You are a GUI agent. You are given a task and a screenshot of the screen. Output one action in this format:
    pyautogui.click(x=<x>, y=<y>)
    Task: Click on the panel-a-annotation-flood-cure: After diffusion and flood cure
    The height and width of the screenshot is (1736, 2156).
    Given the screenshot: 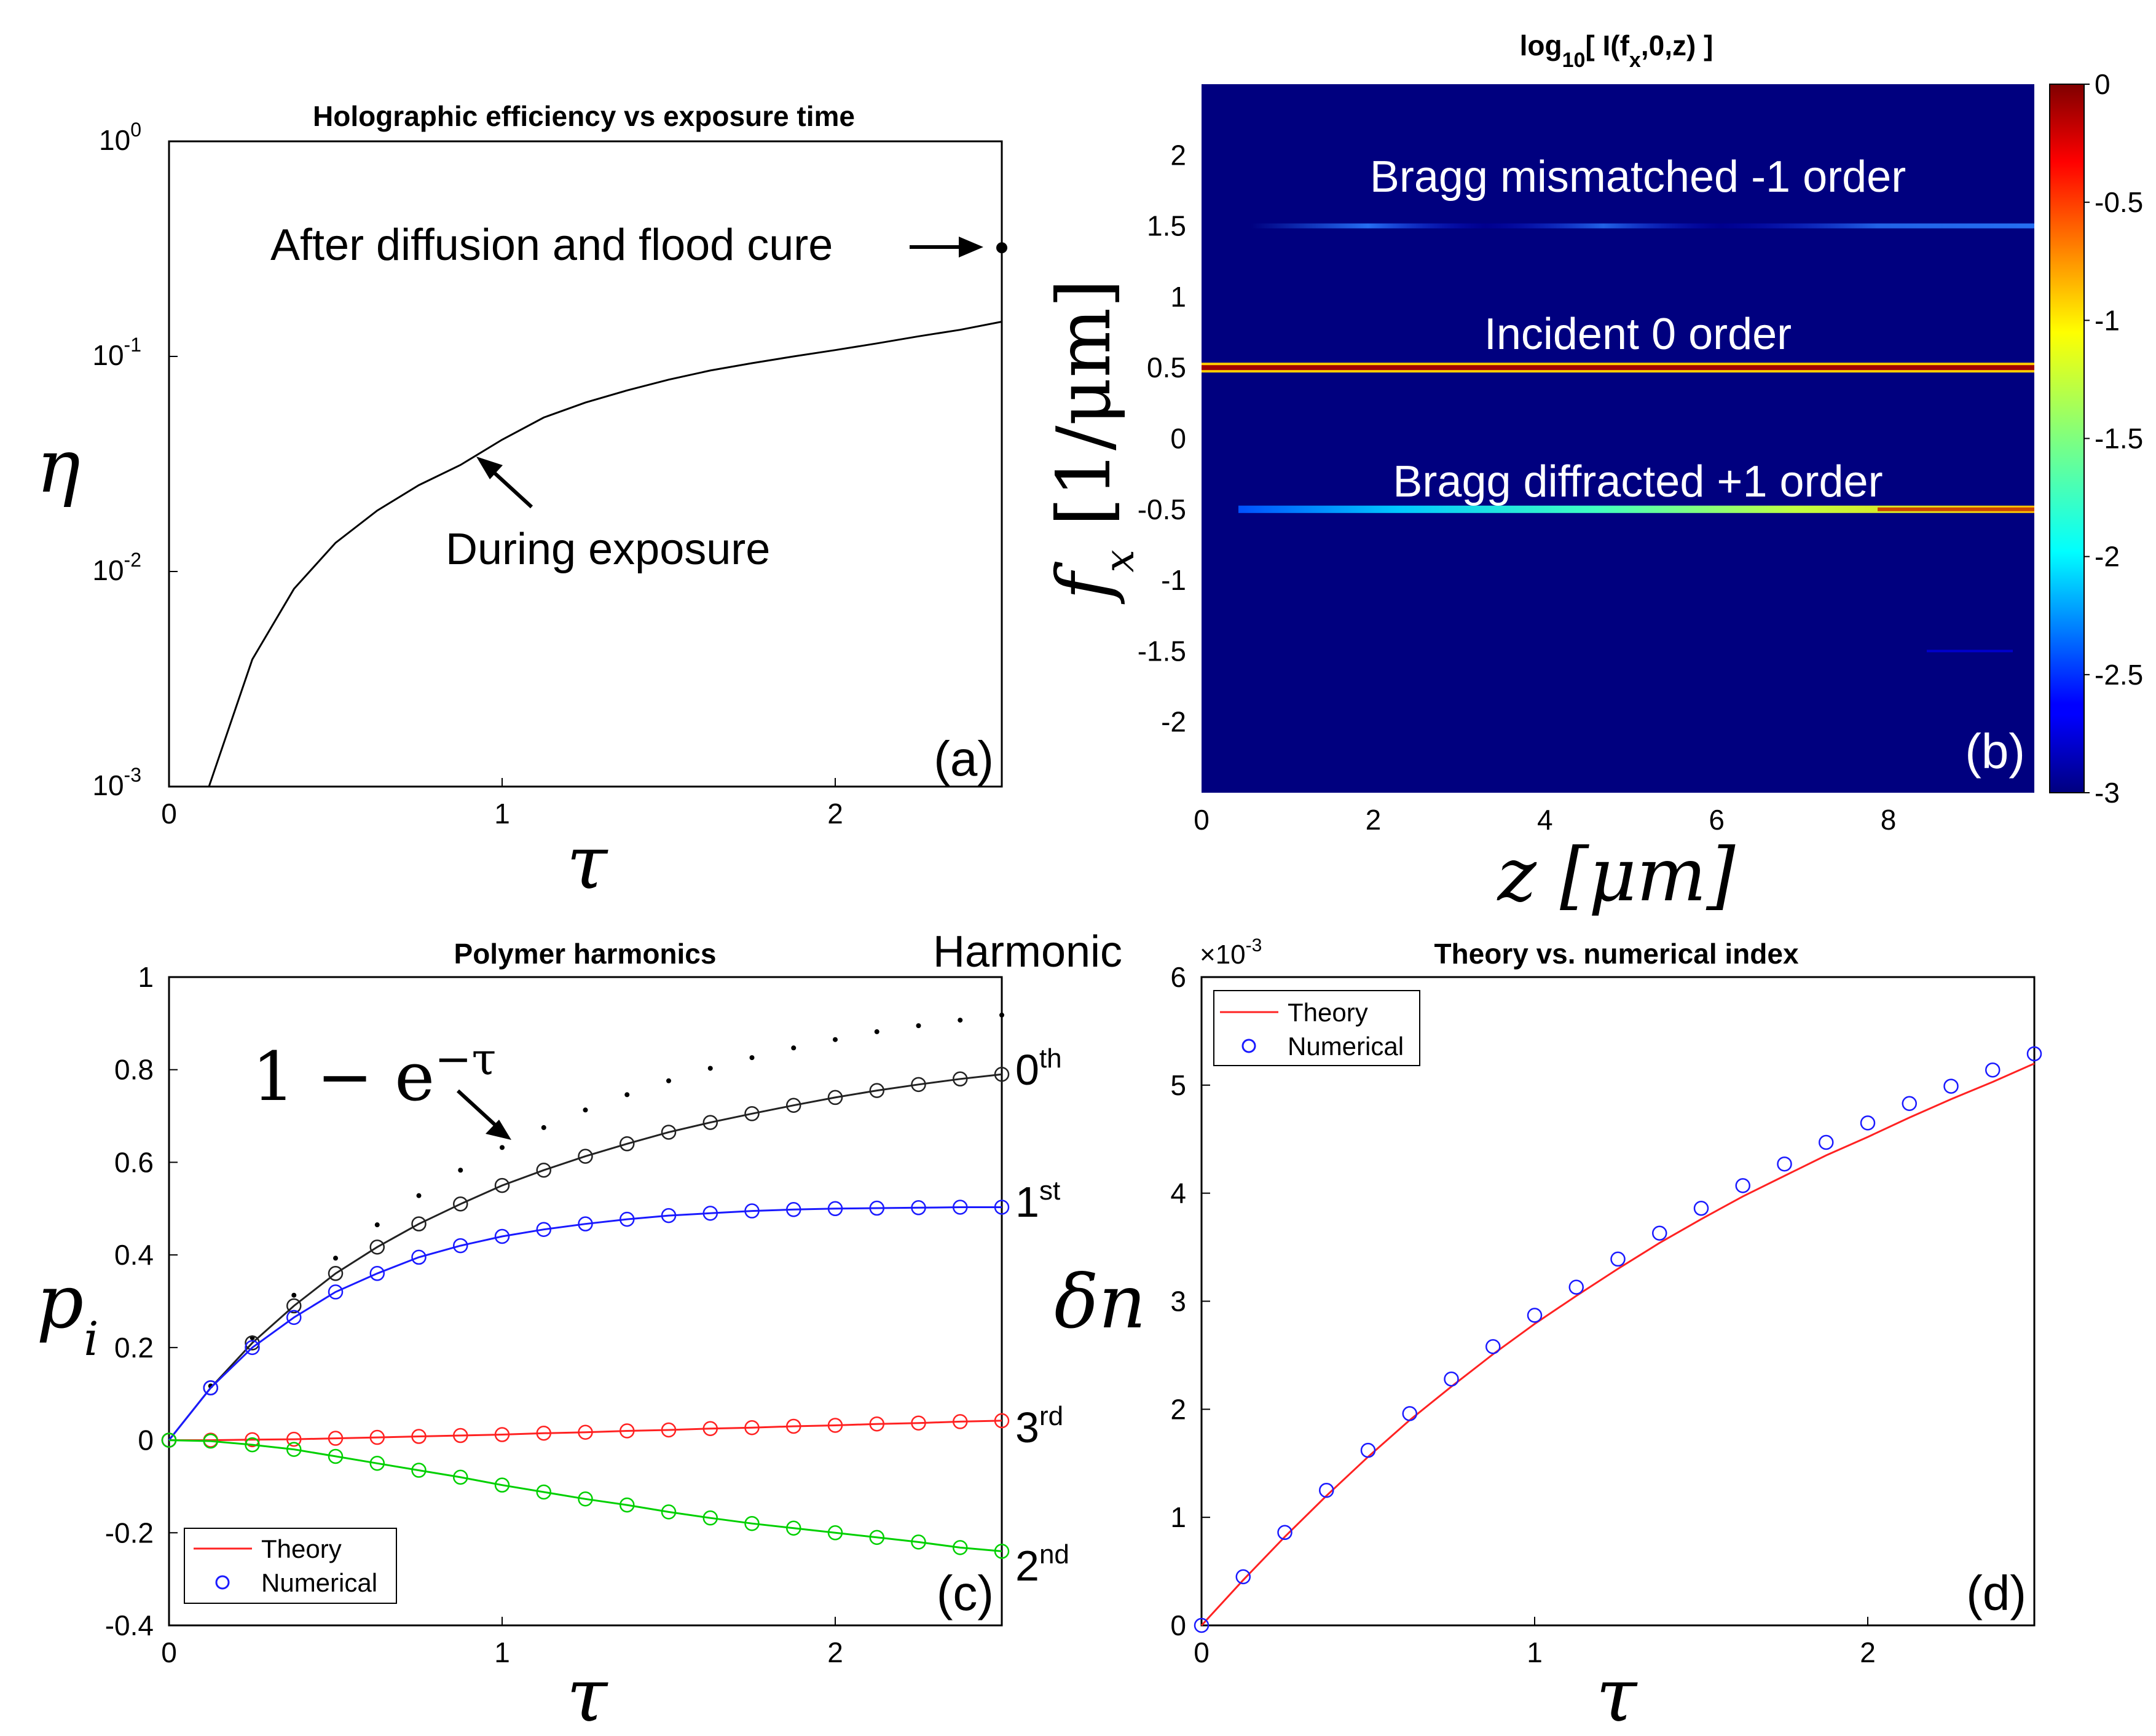 What is the action you would take?
    pyautogui.click(x=551, y=246)
    